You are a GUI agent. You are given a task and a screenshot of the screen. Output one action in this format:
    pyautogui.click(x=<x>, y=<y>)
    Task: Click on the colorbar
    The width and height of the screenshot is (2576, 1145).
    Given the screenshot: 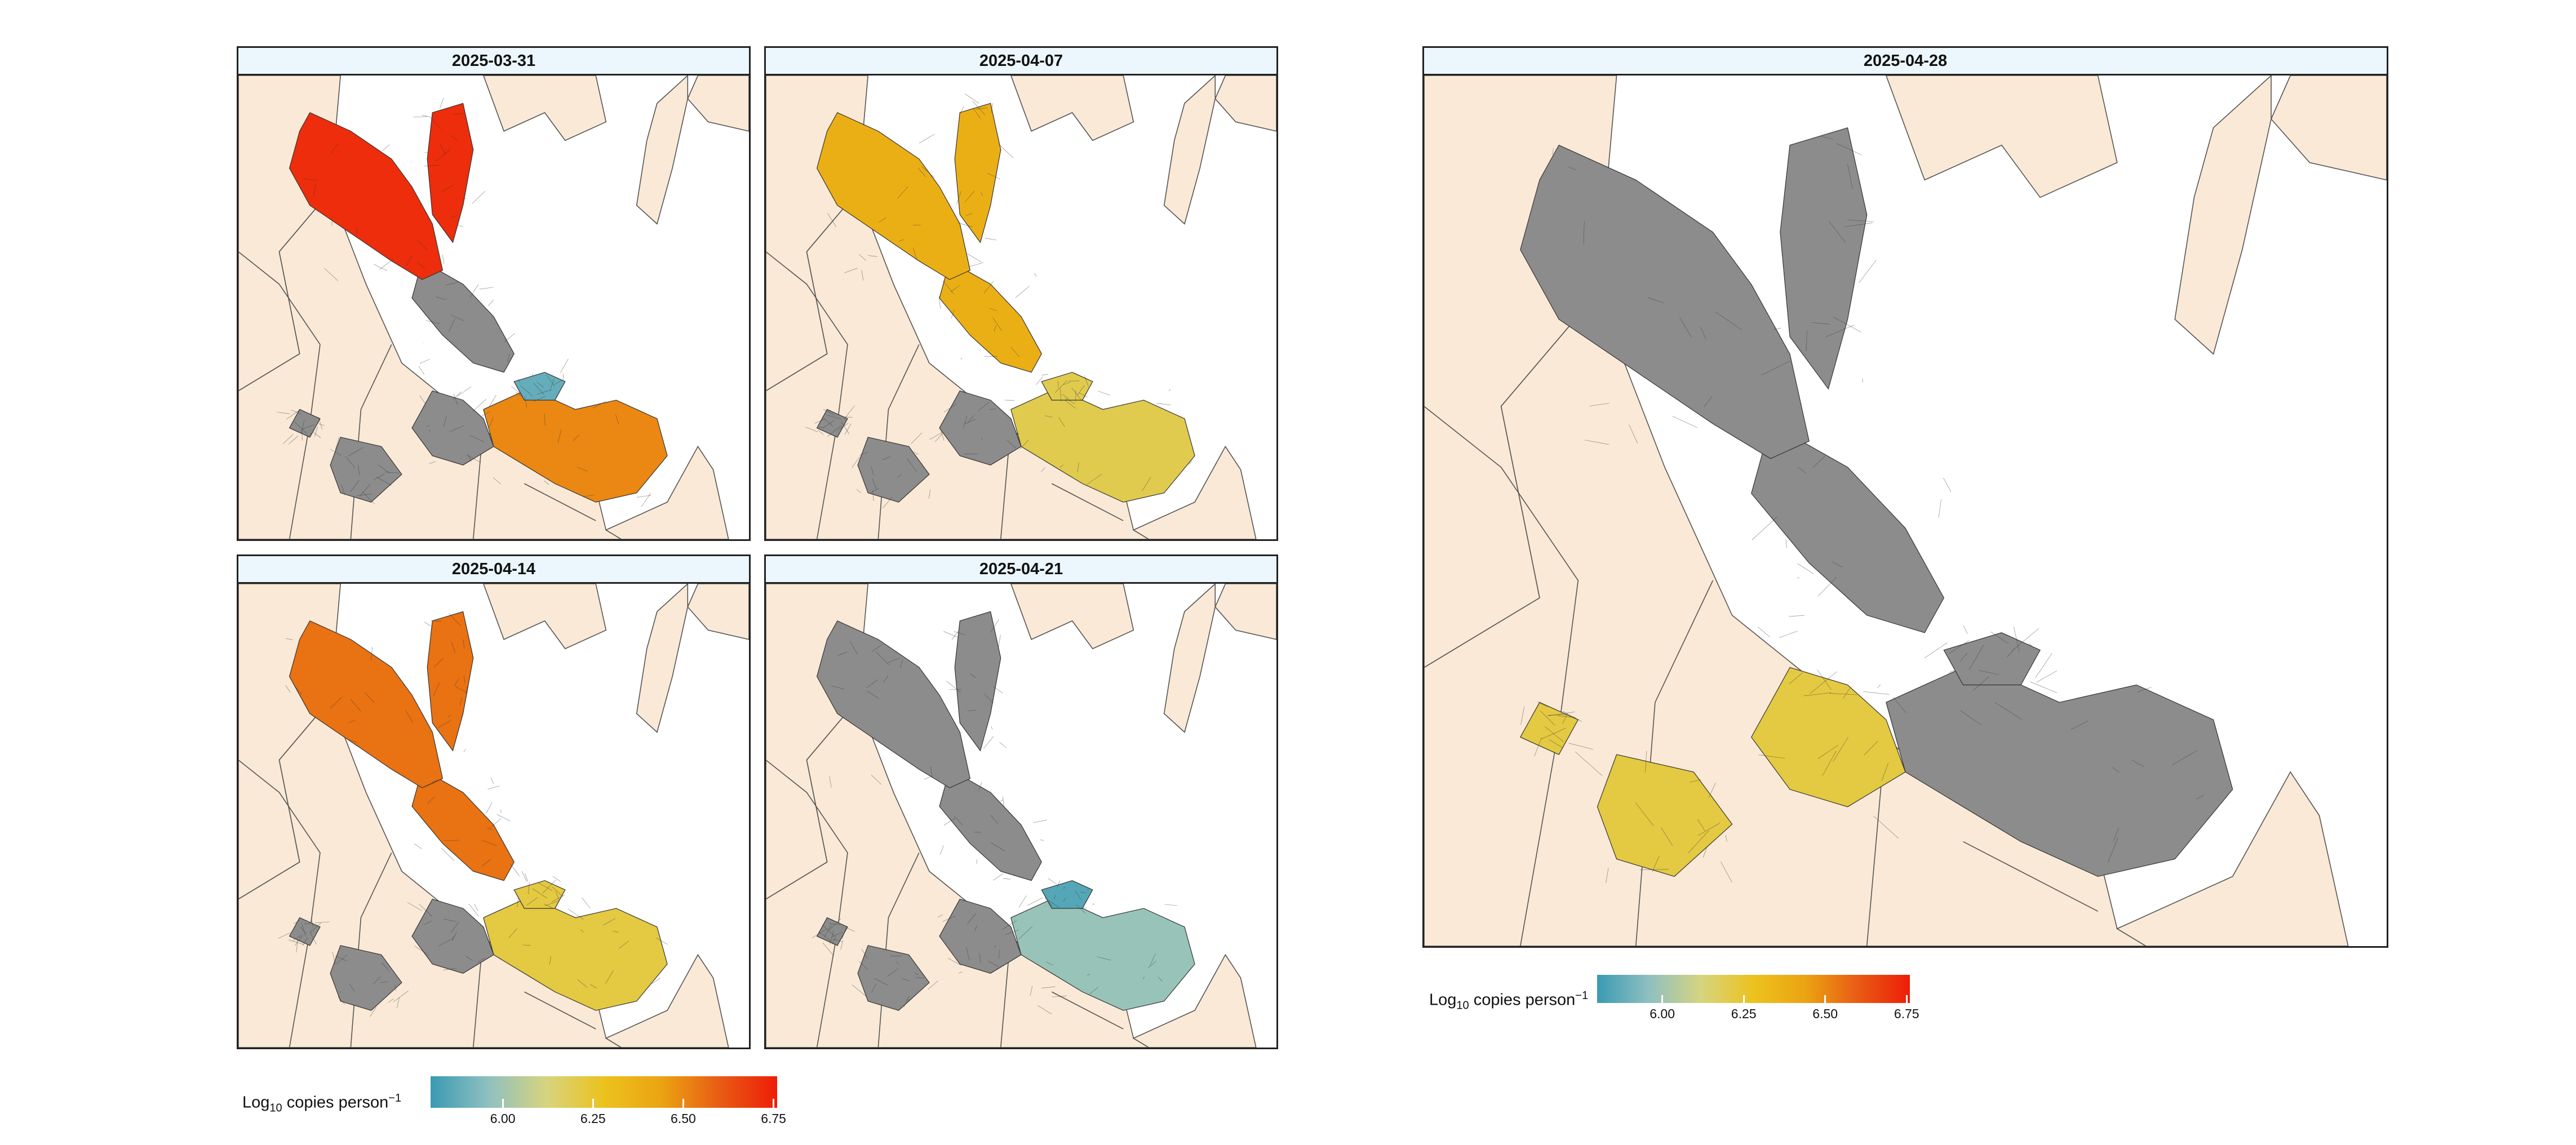 What is the action you would take?
    pyautogui.click(x=604, y=1092)
    